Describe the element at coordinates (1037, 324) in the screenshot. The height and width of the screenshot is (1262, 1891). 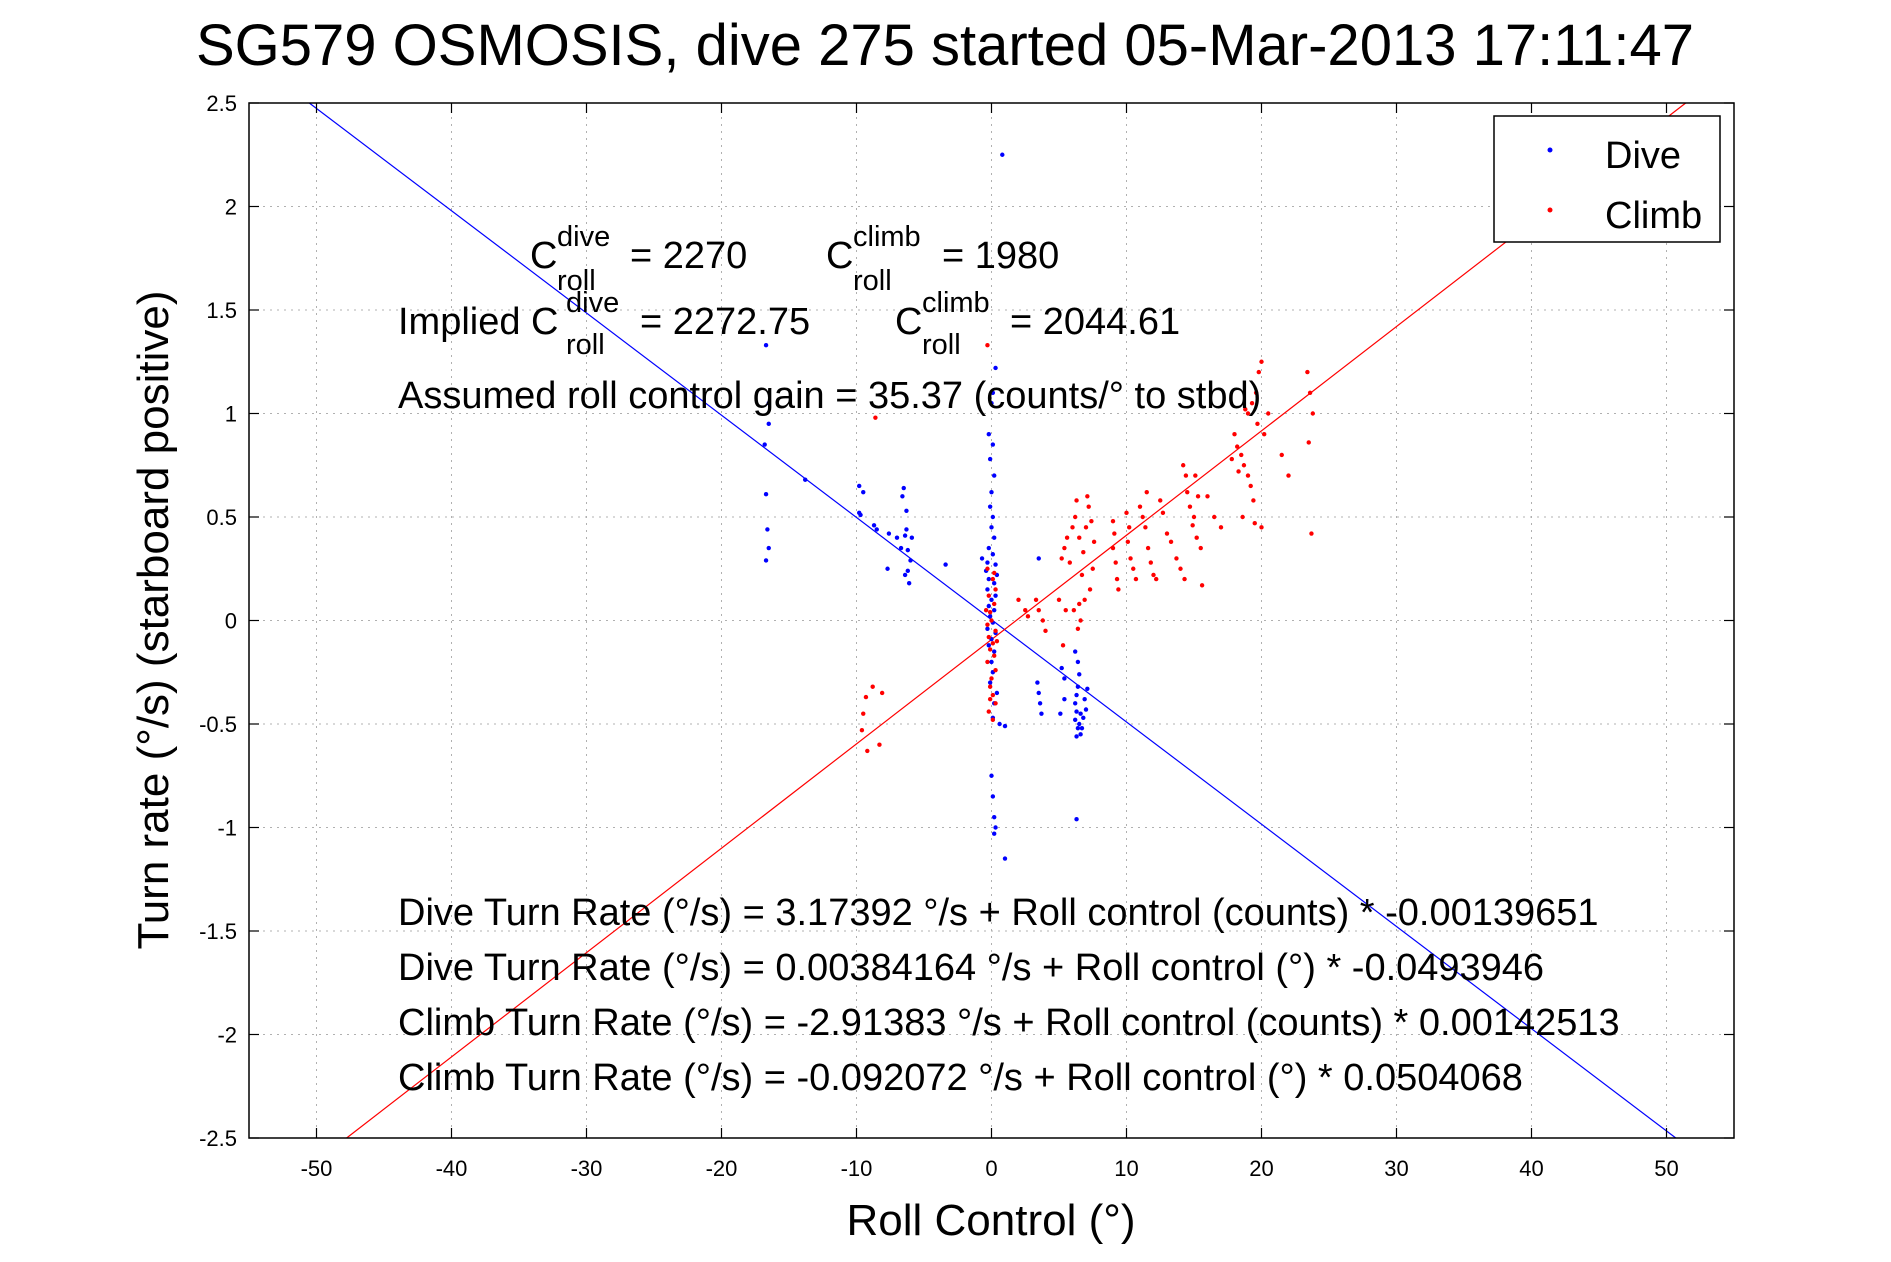
I see `implied-c-roll-climb-annotation: C climb roll = 2044.61` at that location.